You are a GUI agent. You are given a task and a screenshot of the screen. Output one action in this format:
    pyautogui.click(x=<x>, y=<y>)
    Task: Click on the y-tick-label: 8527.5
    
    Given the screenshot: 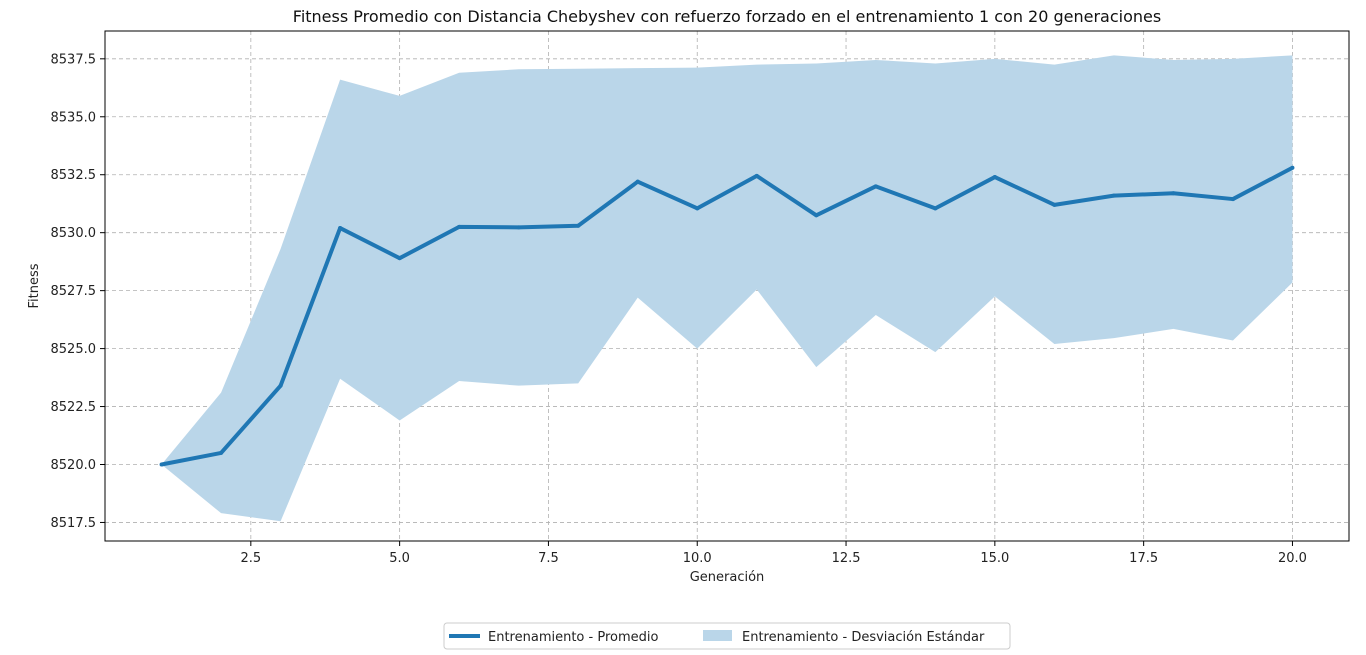 What is the action you would take?
    pyautogui.click(x=74, y=291)
    